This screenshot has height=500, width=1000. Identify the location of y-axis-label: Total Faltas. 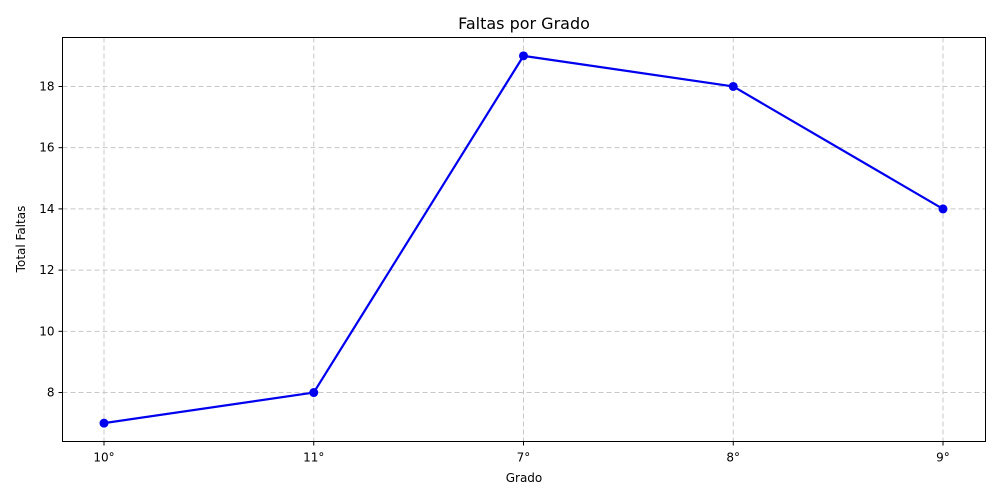
(21, 240).